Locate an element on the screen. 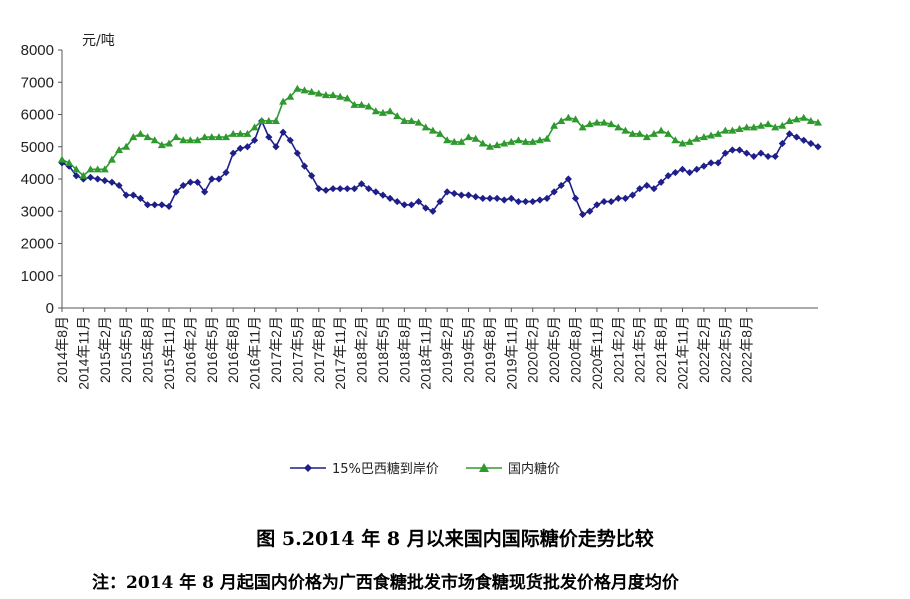 Image resolution: width=910 pixels, height=599 pixels. legend-label: 15%巴西糖到岸价 is located at coordinates (385, 469).